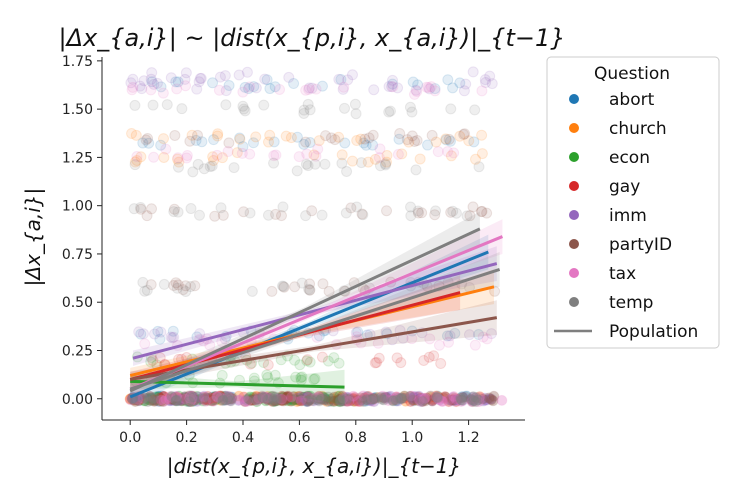  What do you see at coordinates (628, 216) in the screenshot?
I see `legend-label: imm` at bounding box center [628, 216].